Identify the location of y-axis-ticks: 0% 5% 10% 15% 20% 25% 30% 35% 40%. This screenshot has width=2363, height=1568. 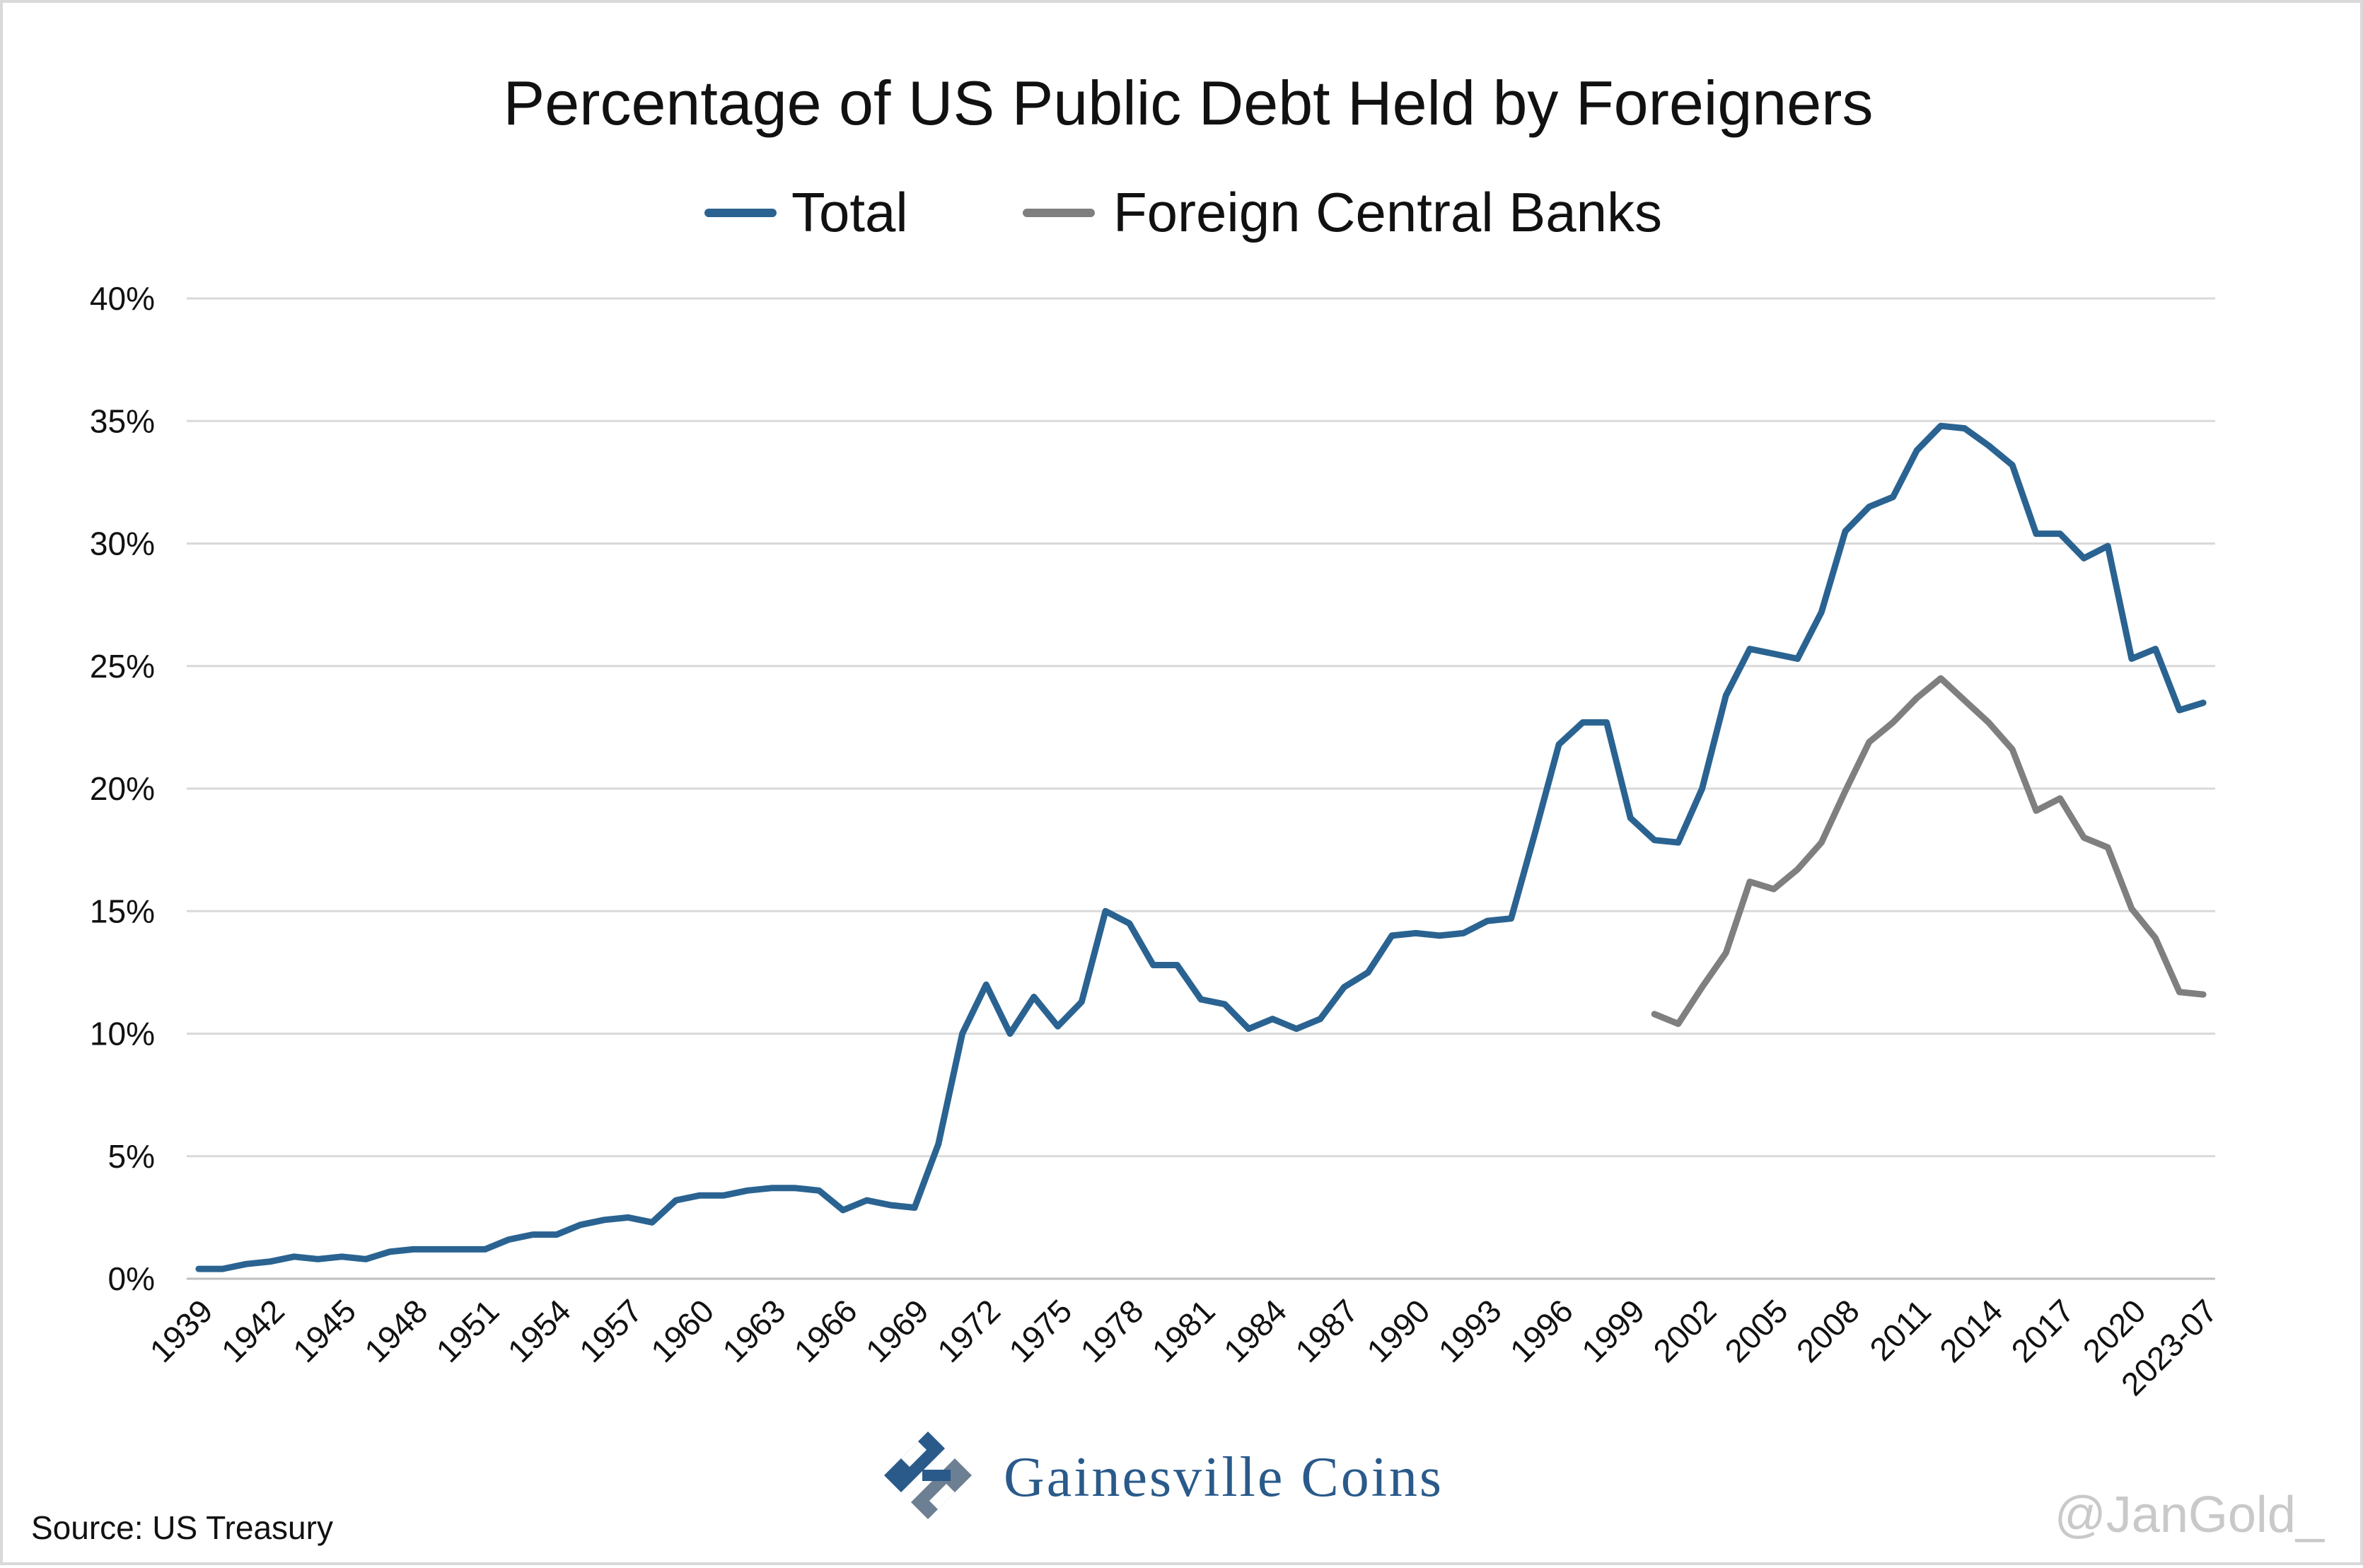
(122, 788).